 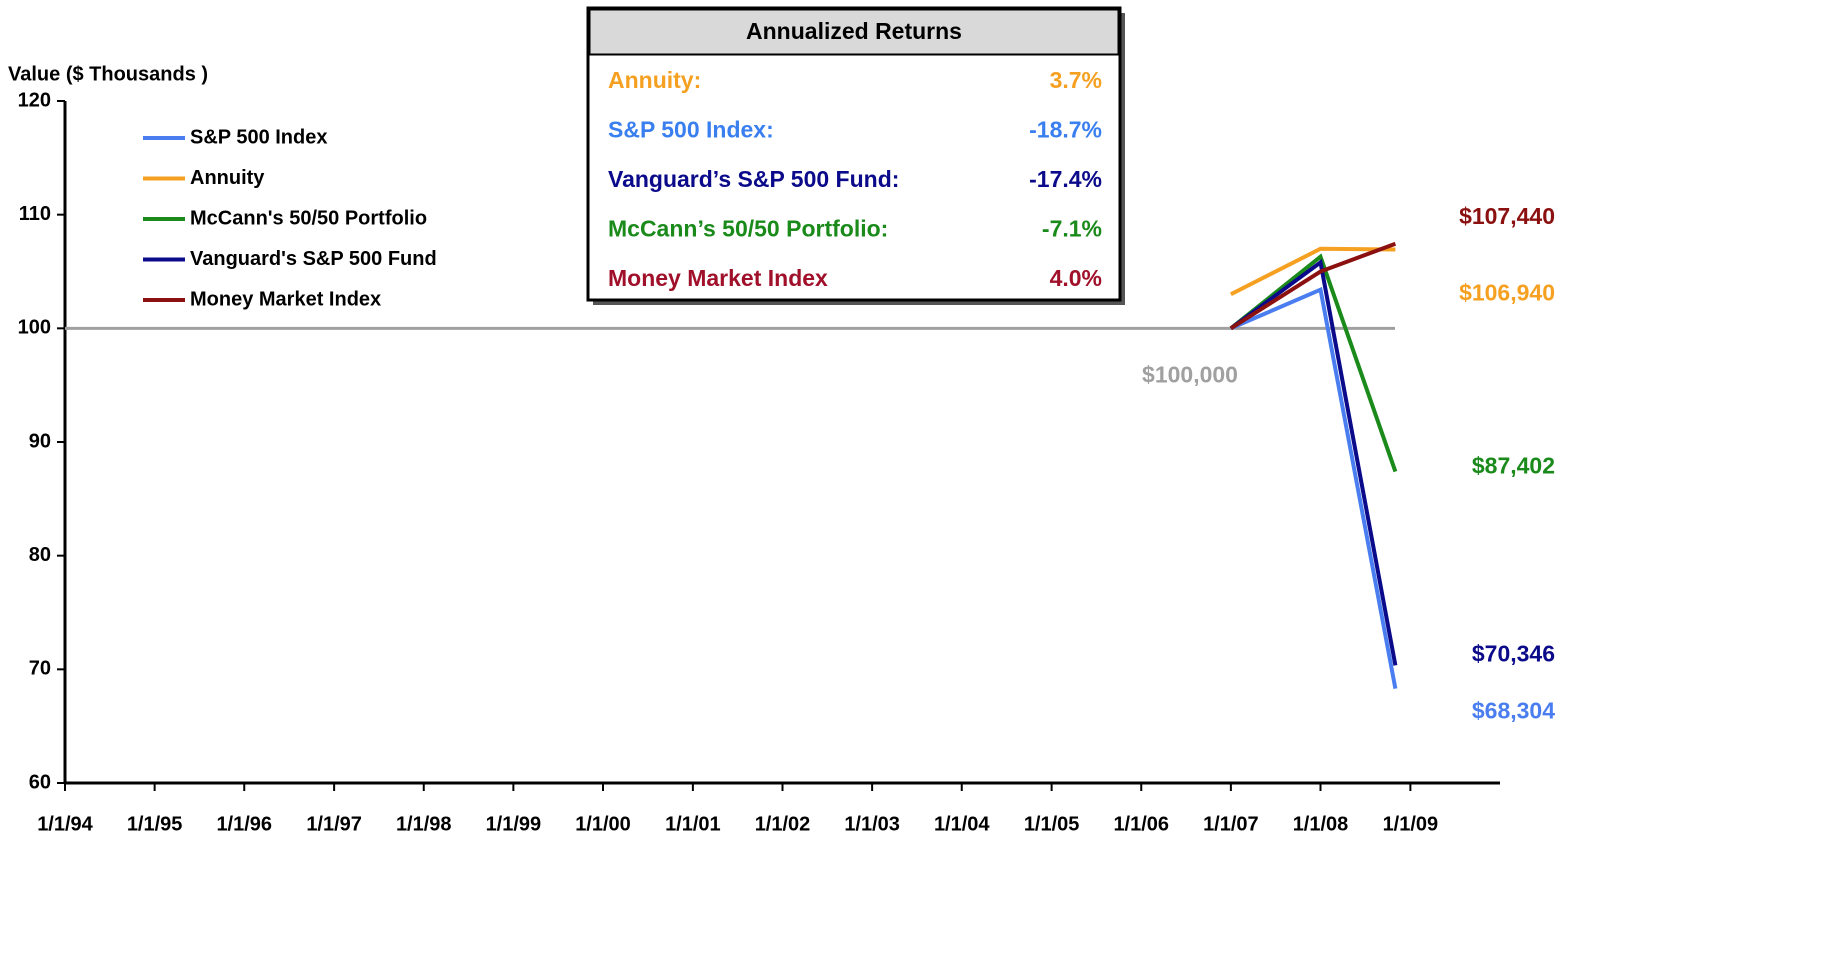 I want to click on x-tick-label: 1/1/99, so click(x=514, y=824).